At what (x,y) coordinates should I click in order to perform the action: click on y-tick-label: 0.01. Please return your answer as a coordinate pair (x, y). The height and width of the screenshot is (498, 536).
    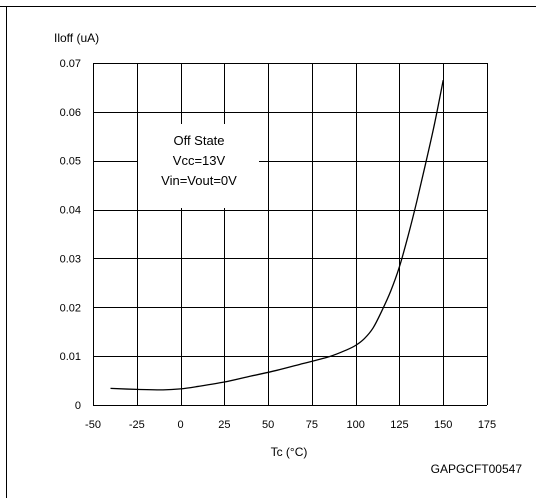
    Looking at the image, I should click on (70, 357).